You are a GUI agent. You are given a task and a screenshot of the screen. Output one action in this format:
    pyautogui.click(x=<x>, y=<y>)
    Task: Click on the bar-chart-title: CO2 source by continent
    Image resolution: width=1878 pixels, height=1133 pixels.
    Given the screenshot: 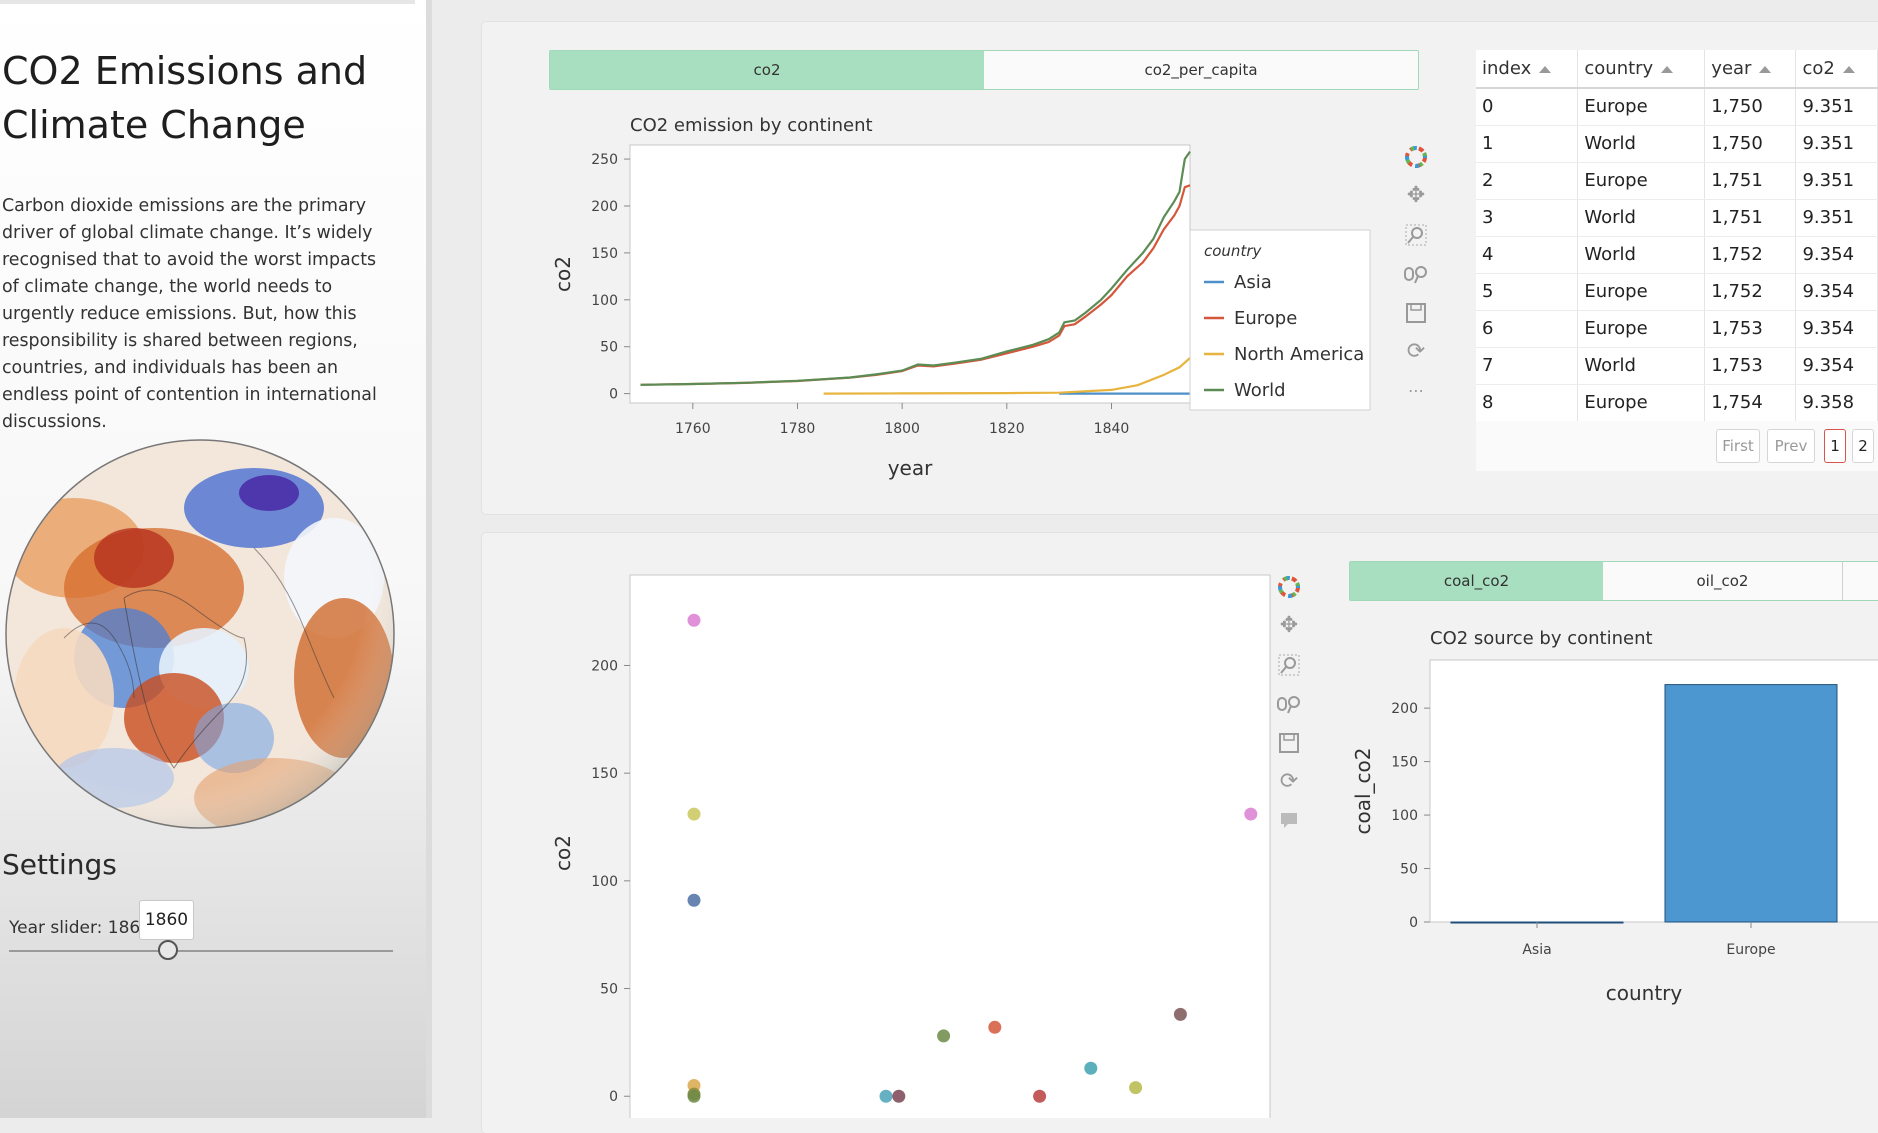 What is the action you would take?
    pyautogui.click(x=1541, y=638)
    